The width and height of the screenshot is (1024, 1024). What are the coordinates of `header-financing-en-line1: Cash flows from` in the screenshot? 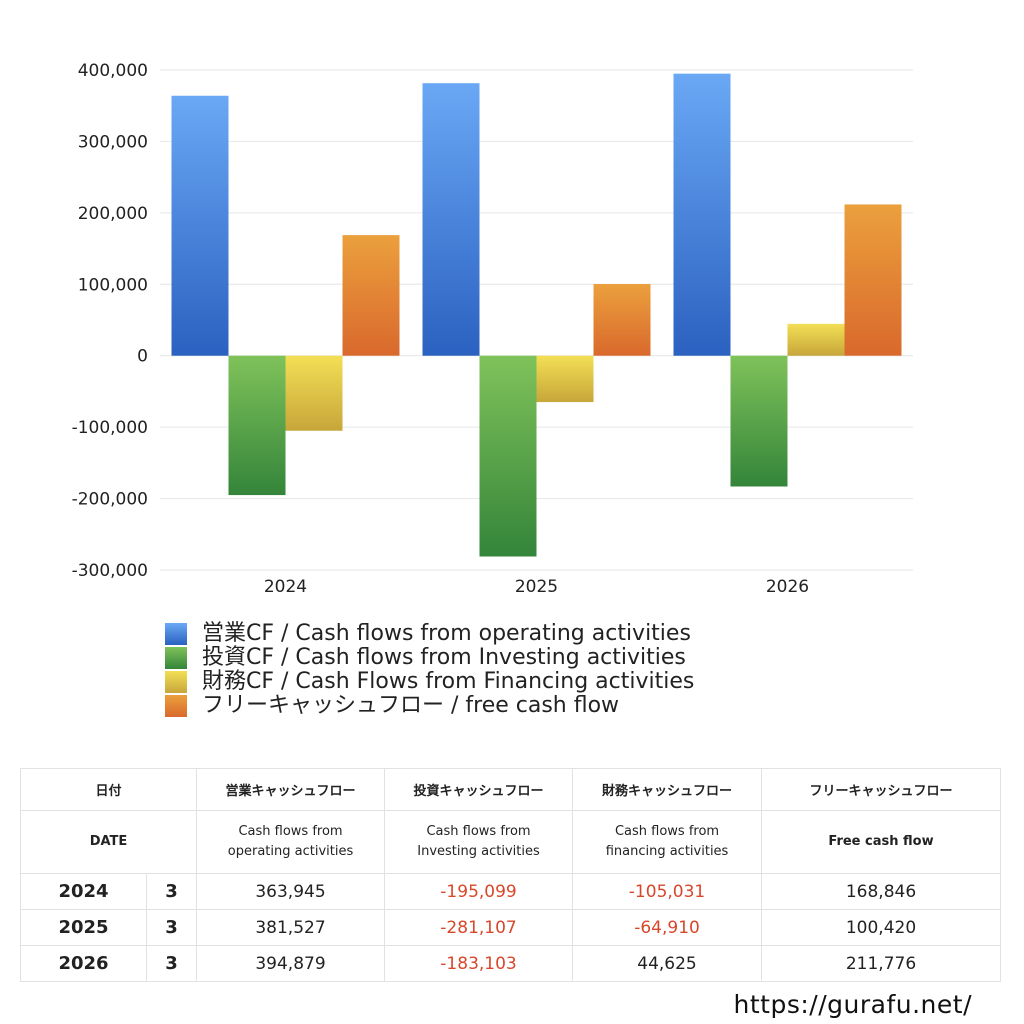 It's located at (667, 831).